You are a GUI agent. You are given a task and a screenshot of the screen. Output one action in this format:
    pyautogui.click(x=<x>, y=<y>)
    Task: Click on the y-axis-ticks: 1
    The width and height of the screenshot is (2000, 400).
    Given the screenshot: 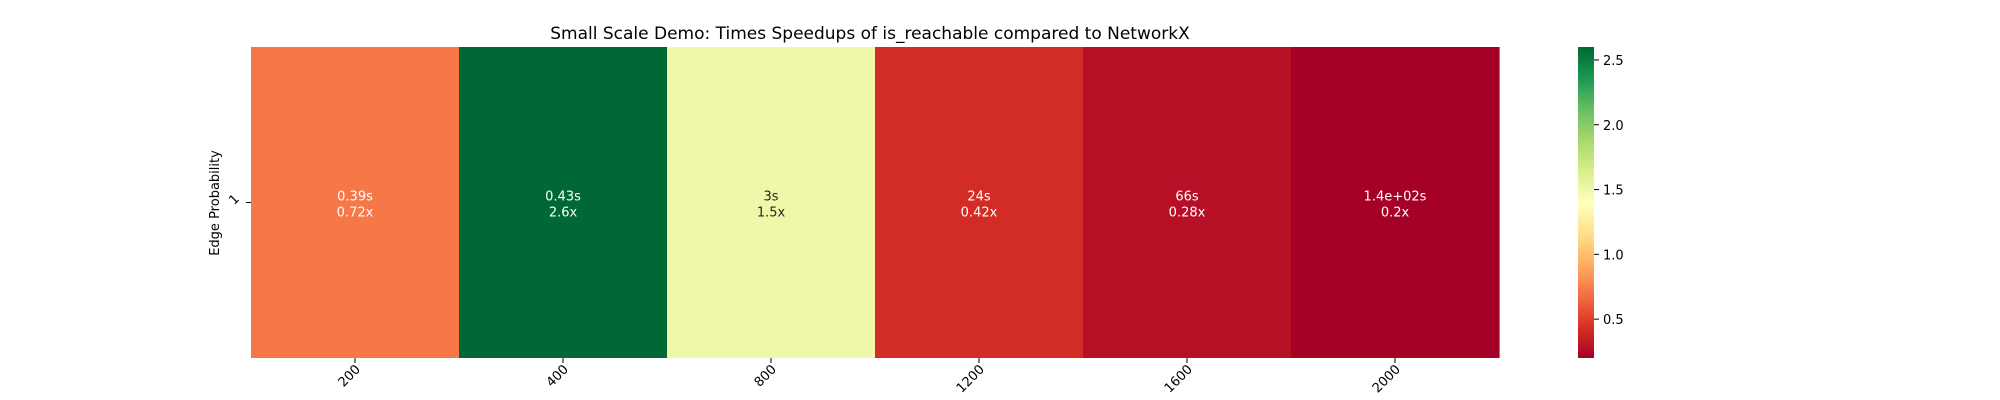 What is the action you would take?
    pyautogui.click(x=238, y=200)
    